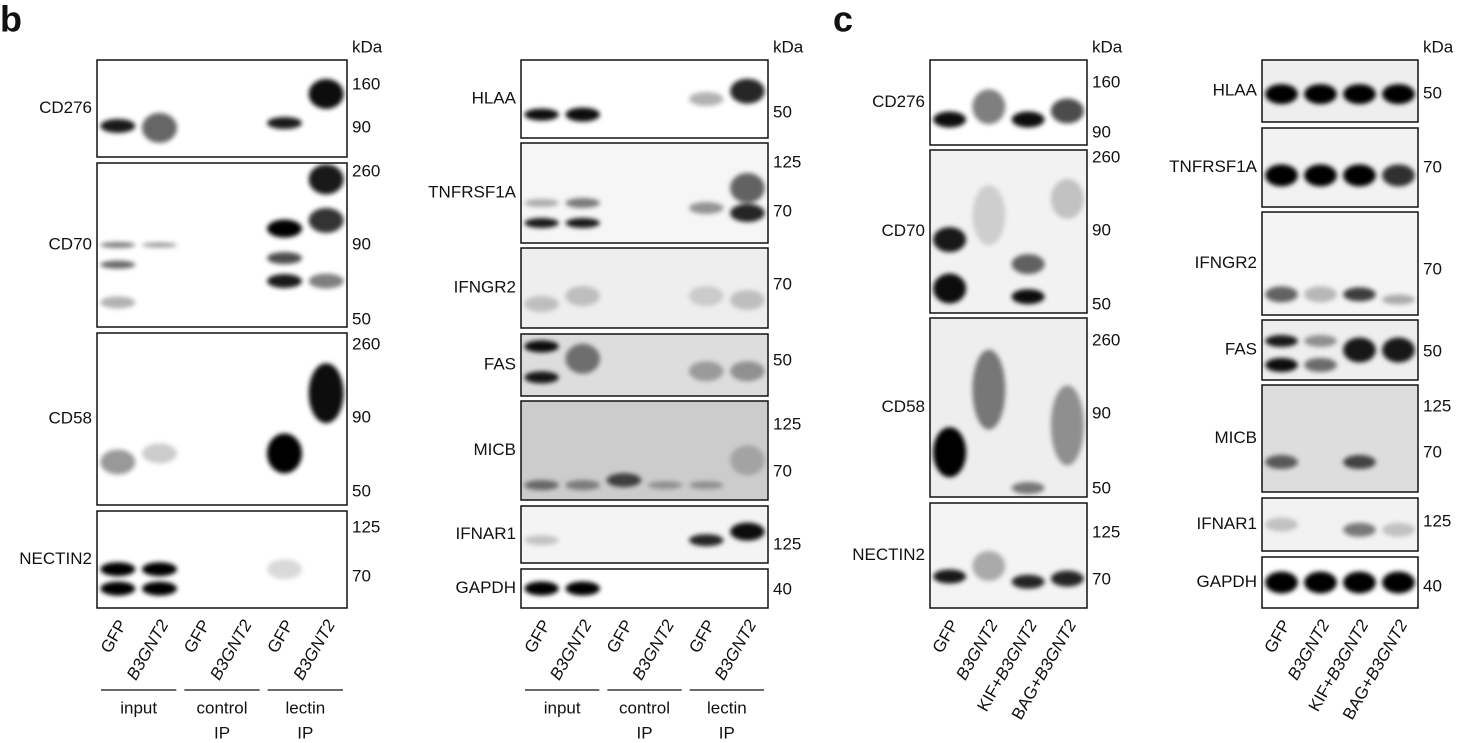  I want to click on protein-label: GAPDH, so click(1227, 581).